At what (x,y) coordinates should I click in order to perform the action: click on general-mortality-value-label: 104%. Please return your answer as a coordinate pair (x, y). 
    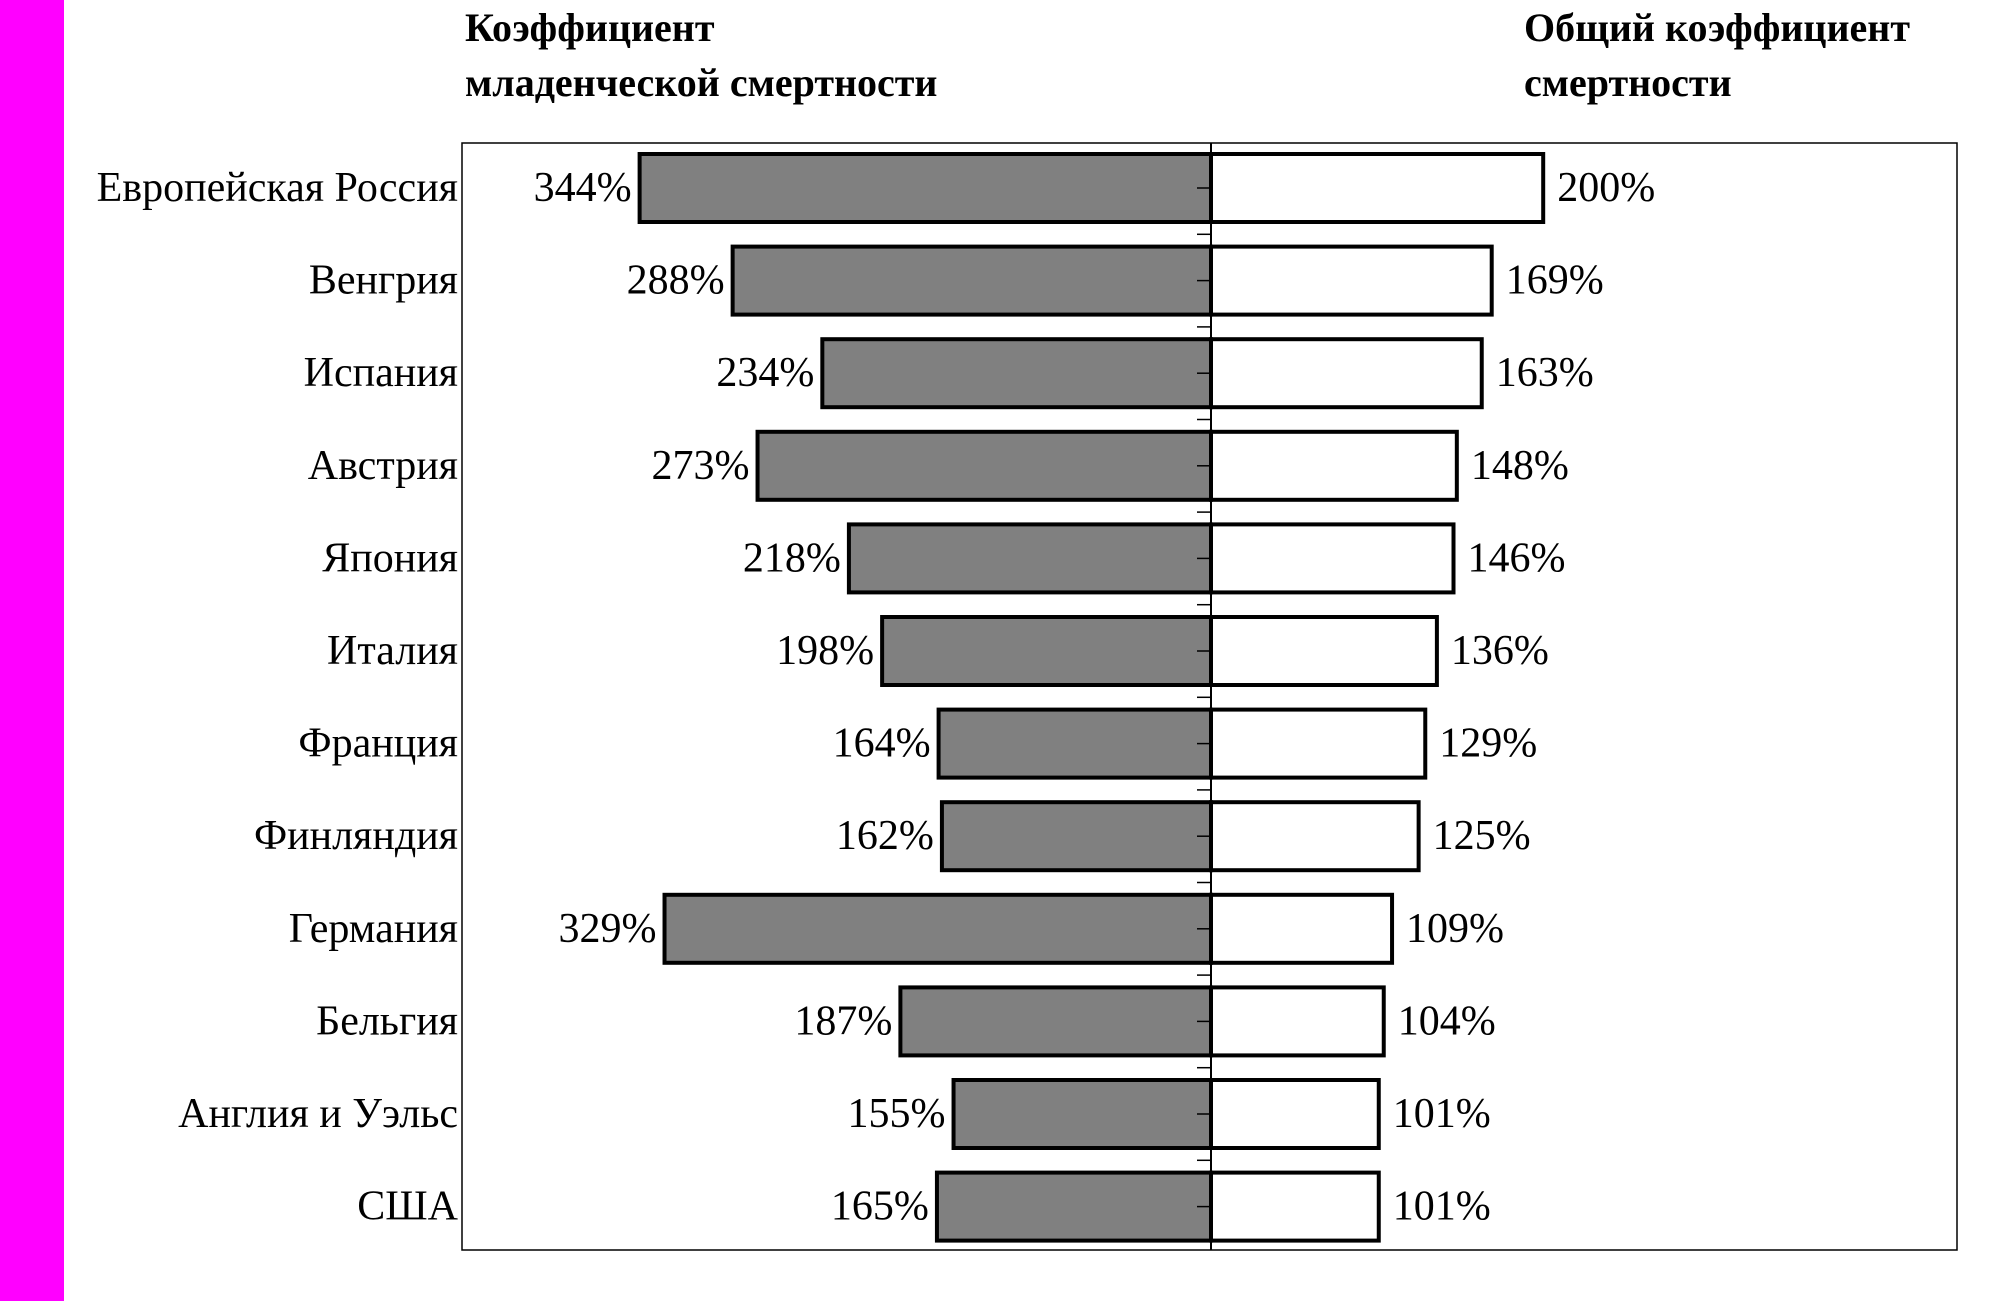
    Looking at the image, I should click on (1447, 1021).